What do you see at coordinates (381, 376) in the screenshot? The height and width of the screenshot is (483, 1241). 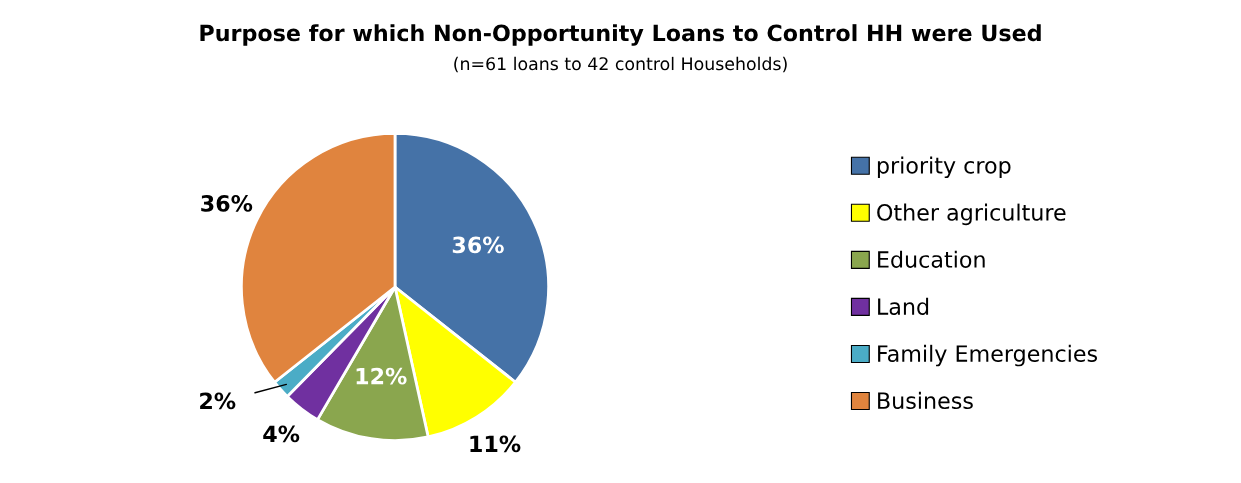 I see `data-label: 12%` at bounding box center [381, 376].